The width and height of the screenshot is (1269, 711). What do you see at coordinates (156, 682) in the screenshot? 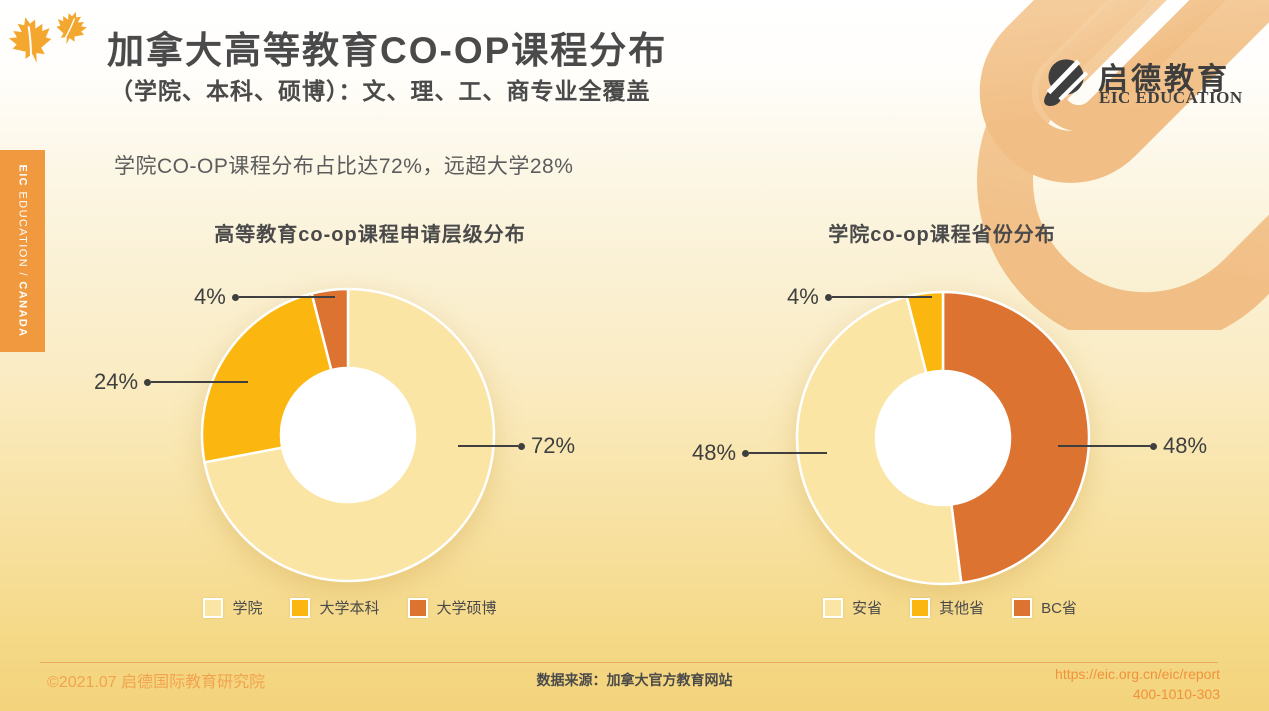
I see `footer-copyright: ©2021.07 启德国际教育研究院` at bounding box center [156, 682].